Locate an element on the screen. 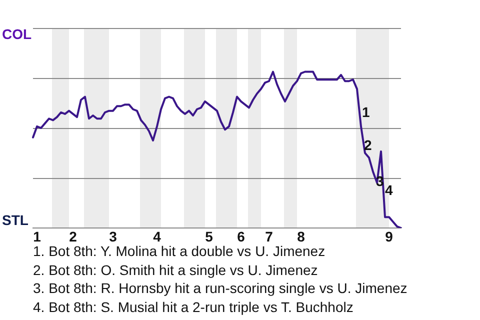  annotation: 2 is located at coordinates (368, 145).